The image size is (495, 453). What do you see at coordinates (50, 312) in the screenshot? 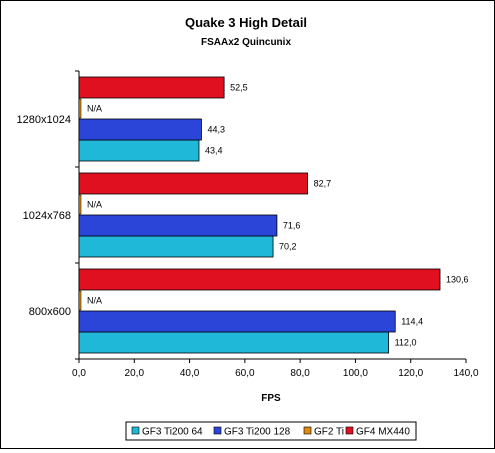
I see `category-label: 800x600` at bounding box center [50, 312].